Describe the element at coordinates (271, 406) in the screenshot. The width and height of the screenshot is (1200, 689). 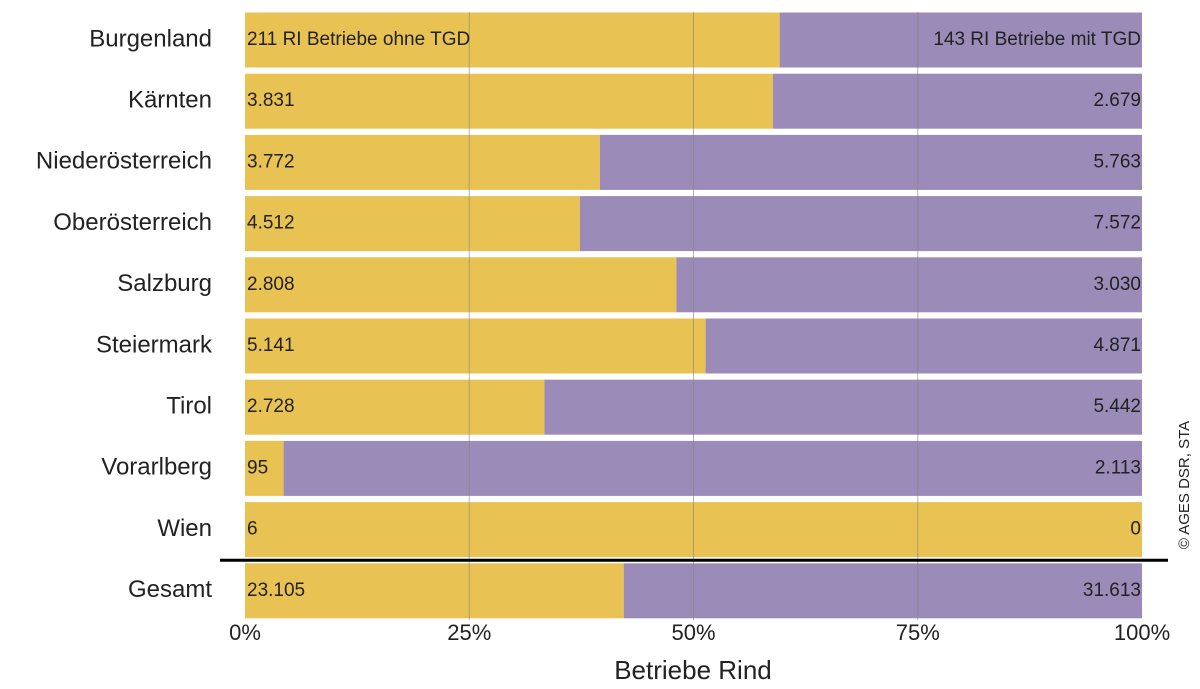
I see `value-label: 2.728` at that location.